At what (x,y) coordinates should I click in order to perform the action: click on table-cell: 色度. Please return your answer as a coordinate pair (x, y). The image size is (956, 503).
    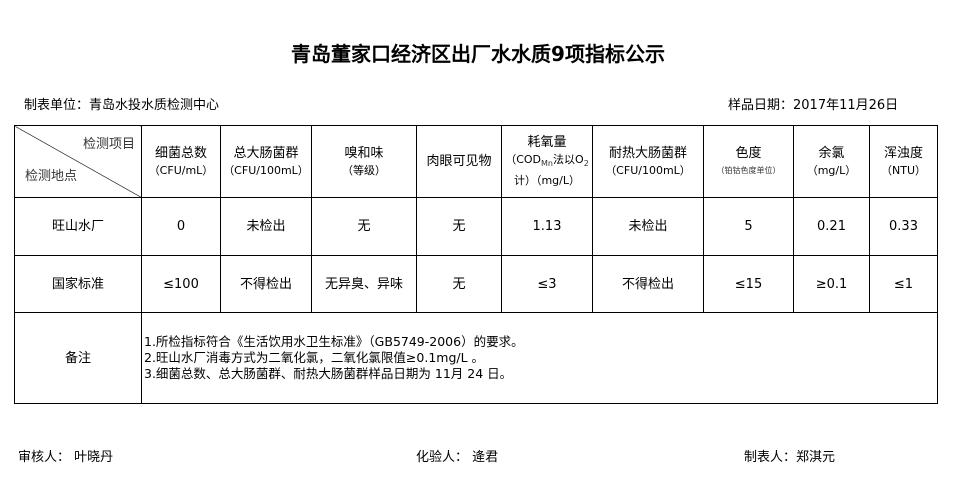
    Looking at the image, I should click on (748, 153).